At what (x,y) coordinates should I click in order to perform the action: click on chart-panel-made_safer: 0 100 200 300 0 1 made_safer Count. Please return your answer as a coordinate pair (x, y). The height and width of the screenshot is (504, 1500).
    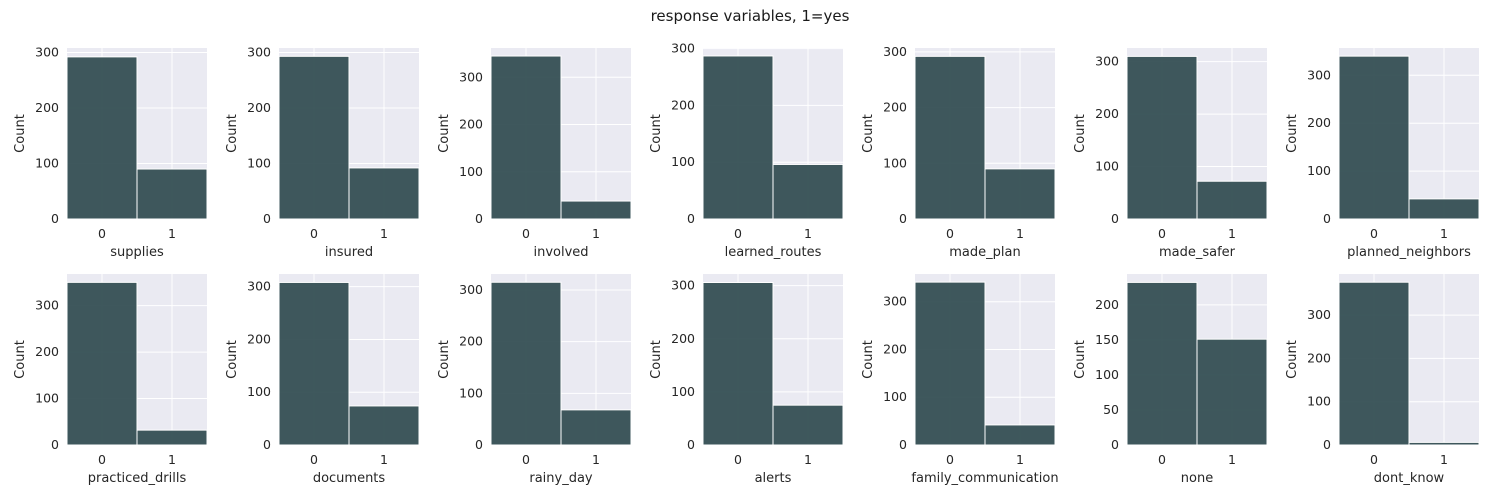
    Looking at the image, I should click on (1170, 154).